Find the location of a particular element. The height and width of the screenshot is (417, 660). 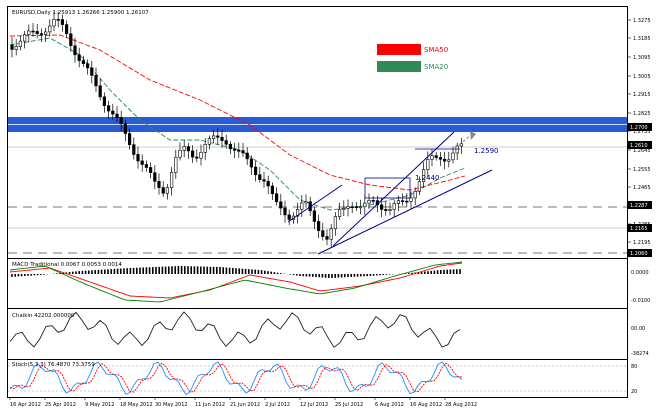

price-flag: 1.2287 is located at coordinates (640, 205).